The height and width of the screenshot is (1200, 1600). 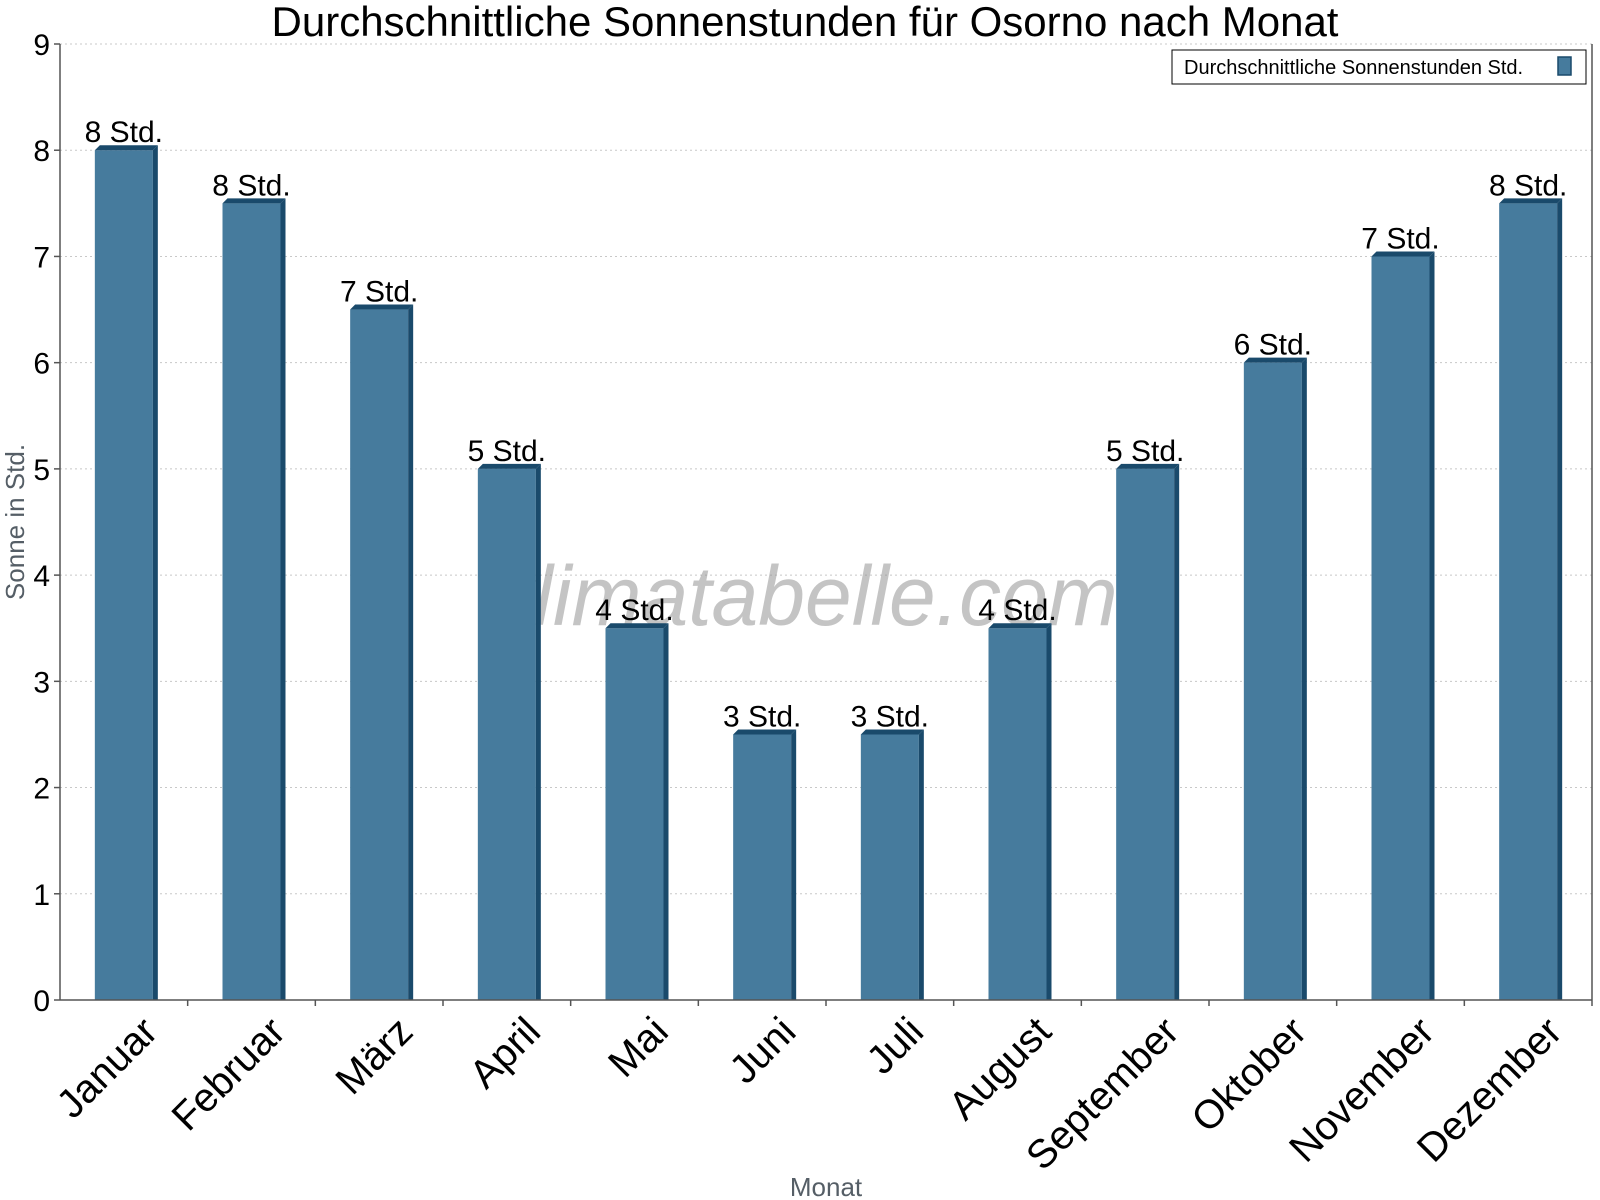 I want to click on bar-juli, so click(x=892, y=864).